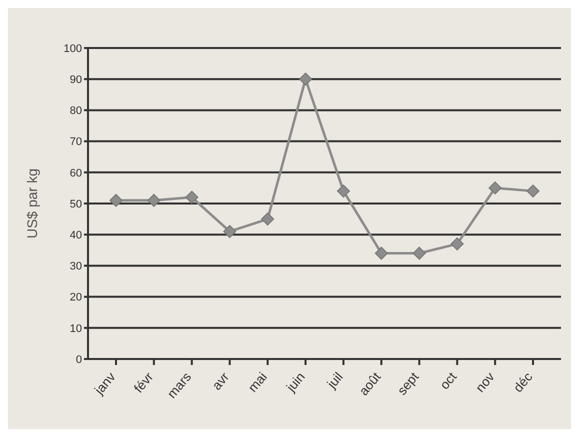 This screenshot has height=437, width=579. What do you see at coordinates (295, 382) in the screenshot?
I see `x-tick-label: juin` at bounding box center [295, 382].